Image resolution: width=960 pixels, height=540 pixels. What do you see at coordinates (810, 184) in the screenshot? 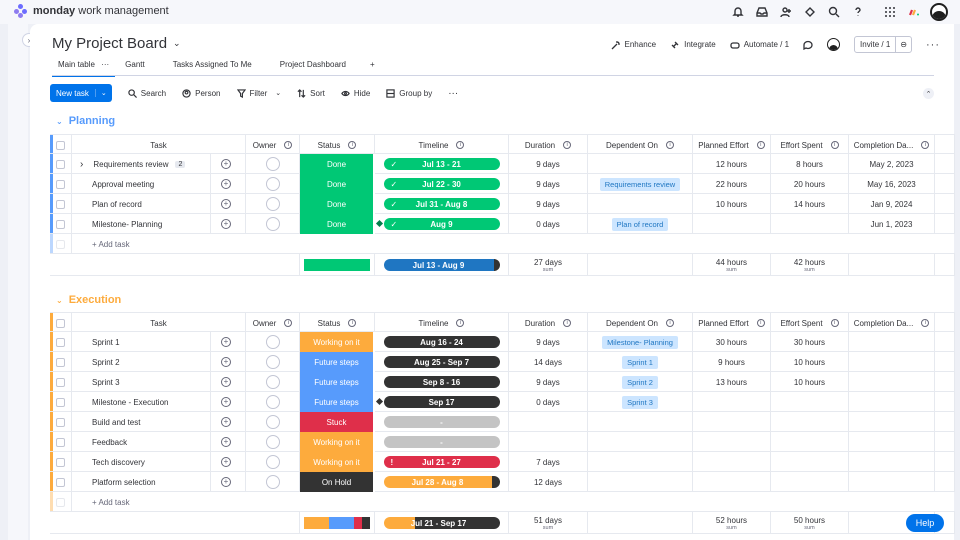
I see `cell-spent: 20 hours` at bounding box center [810, 184].